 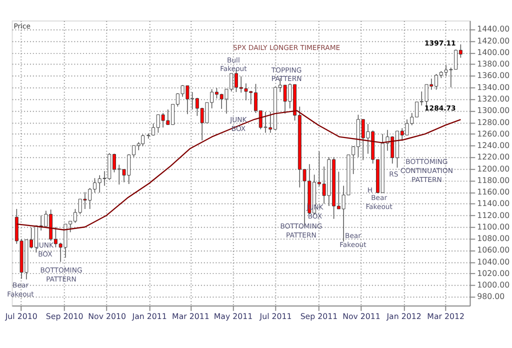 What do you see at coordinates (493, 87) in the screenshot?
I see `y-tick-label: 1340.00` at bounding box center [493, 87].